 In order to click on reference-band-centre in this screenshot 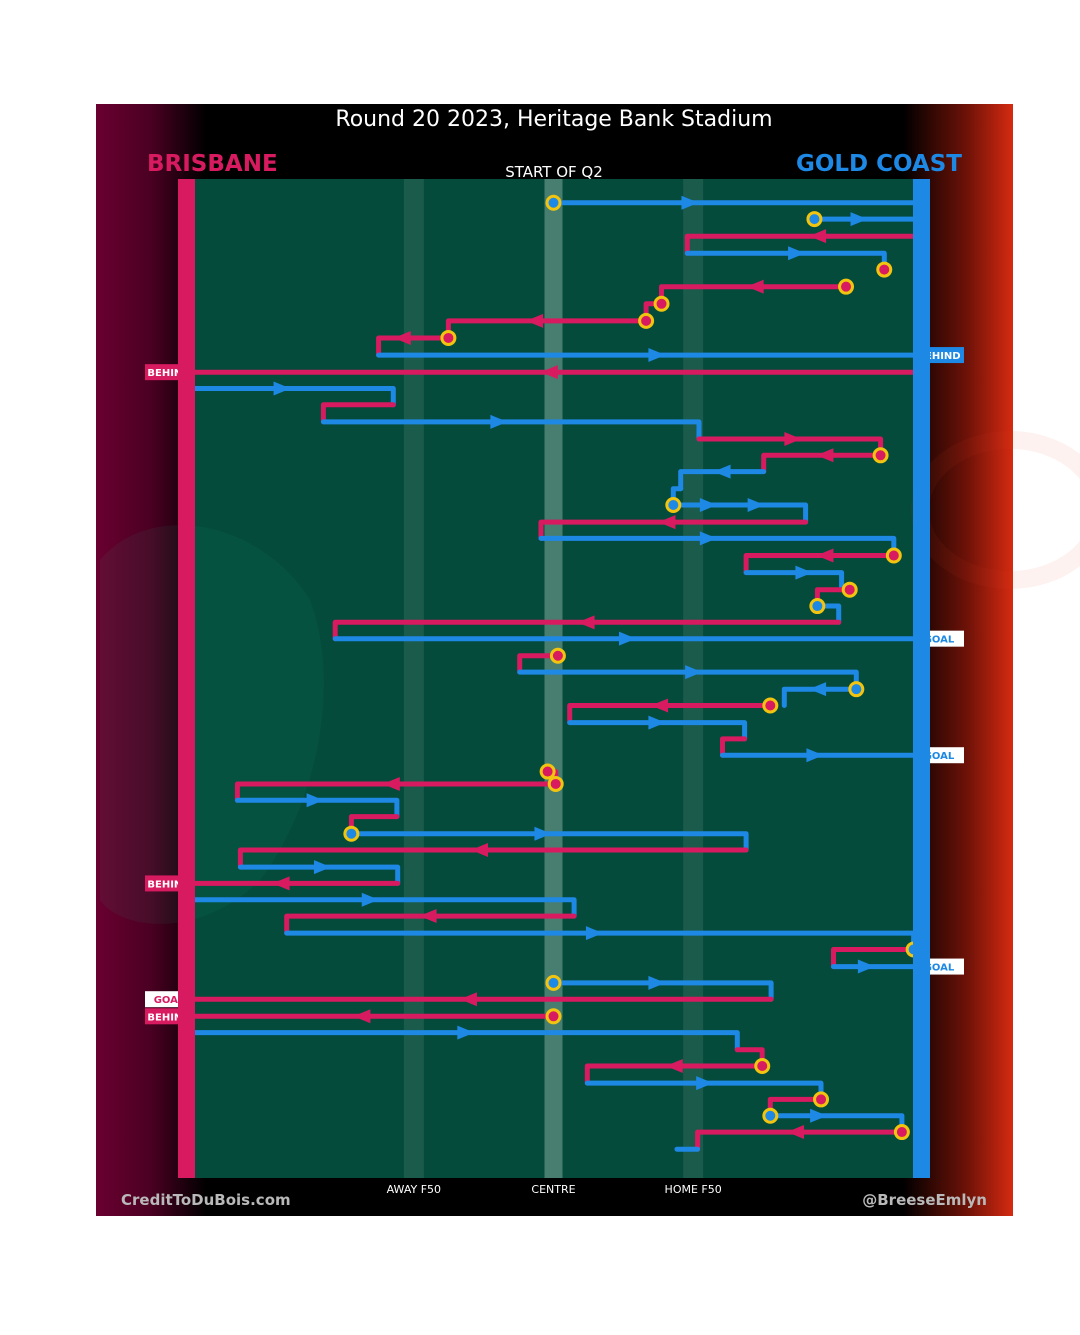, I will do `click(553, 678)`.